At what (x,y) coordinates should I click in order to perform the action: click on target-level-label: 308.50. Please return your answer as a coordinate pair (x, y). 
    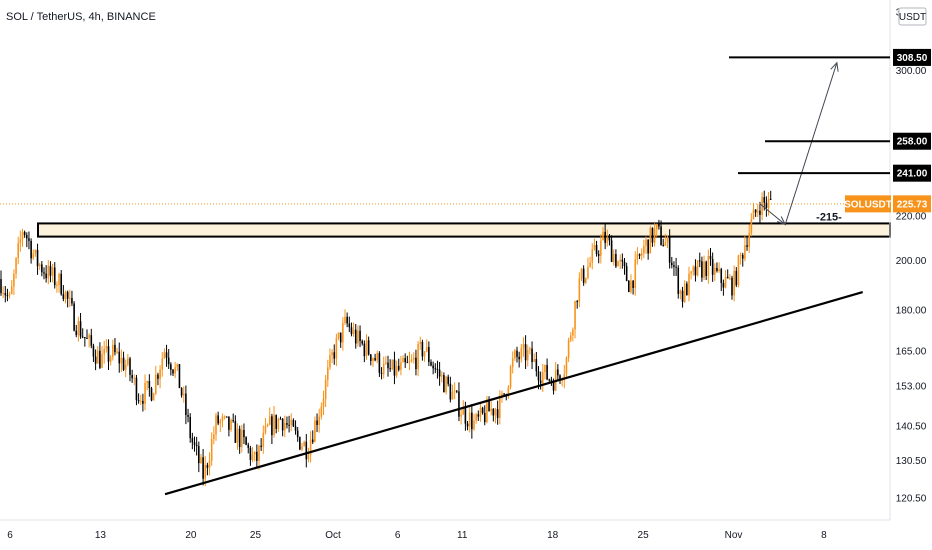
    Looking at the image, I should click on (912, 58).